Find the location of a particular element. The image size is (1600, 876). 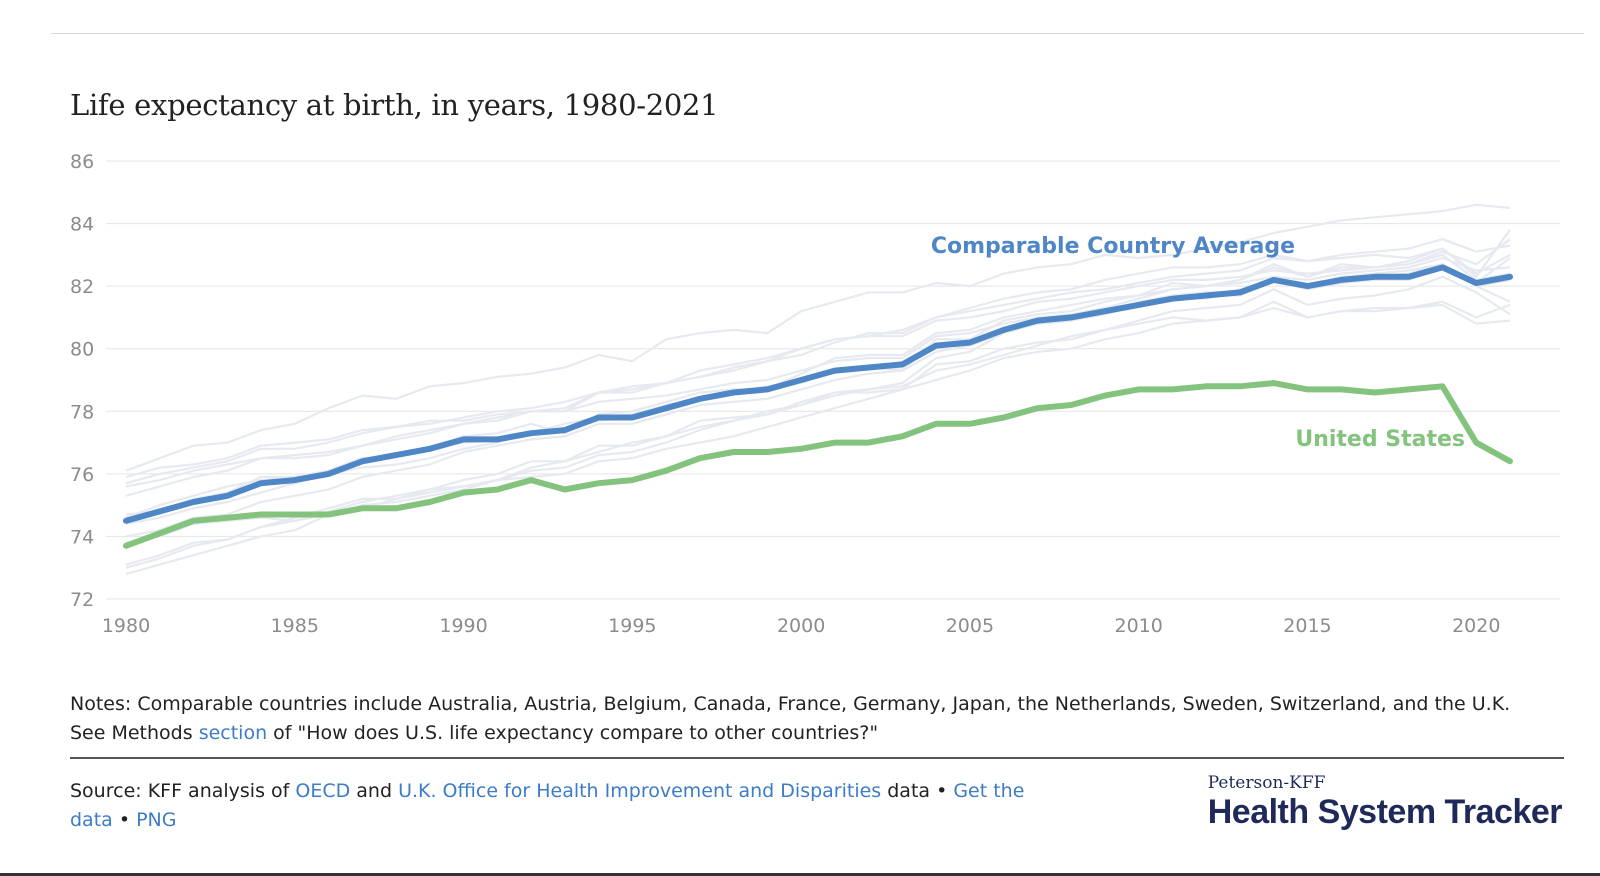

get-the-data-link: Get the data is located at coordinates (547, 805).